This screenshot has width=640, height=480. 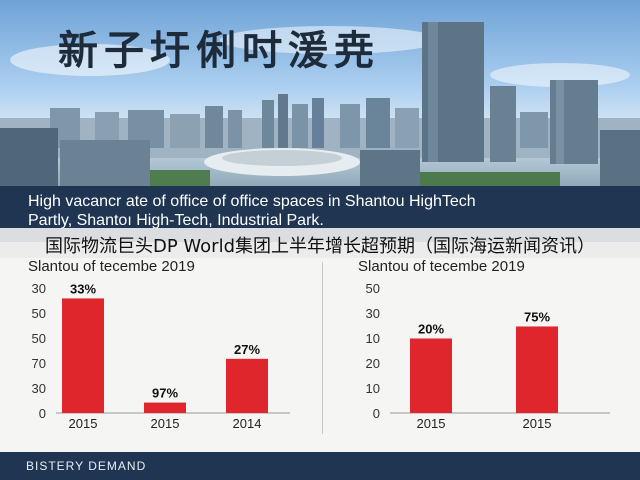 I want to click on x-tick-label: 2014, so click(x=247, y=423).